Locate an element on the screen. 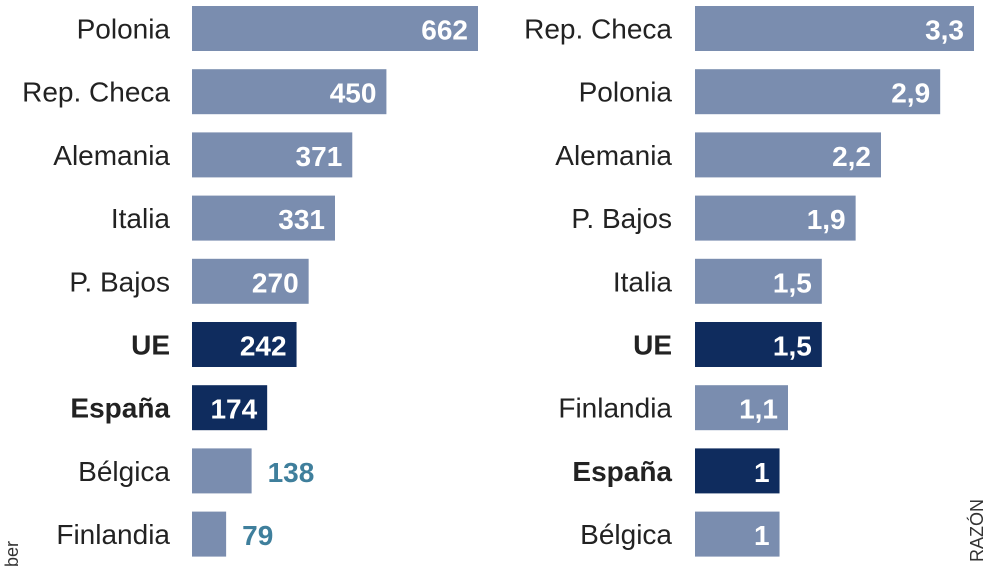 The image size is (1000, 567). left-category-label: España is located at coordinates (120, 408).